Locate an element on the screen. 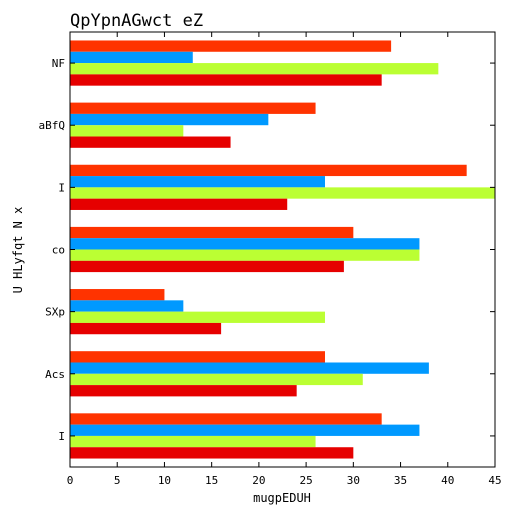 The width and height of the screenshot is (518, 518). x-tick-label: 20 is located at coordinates (258, 480).